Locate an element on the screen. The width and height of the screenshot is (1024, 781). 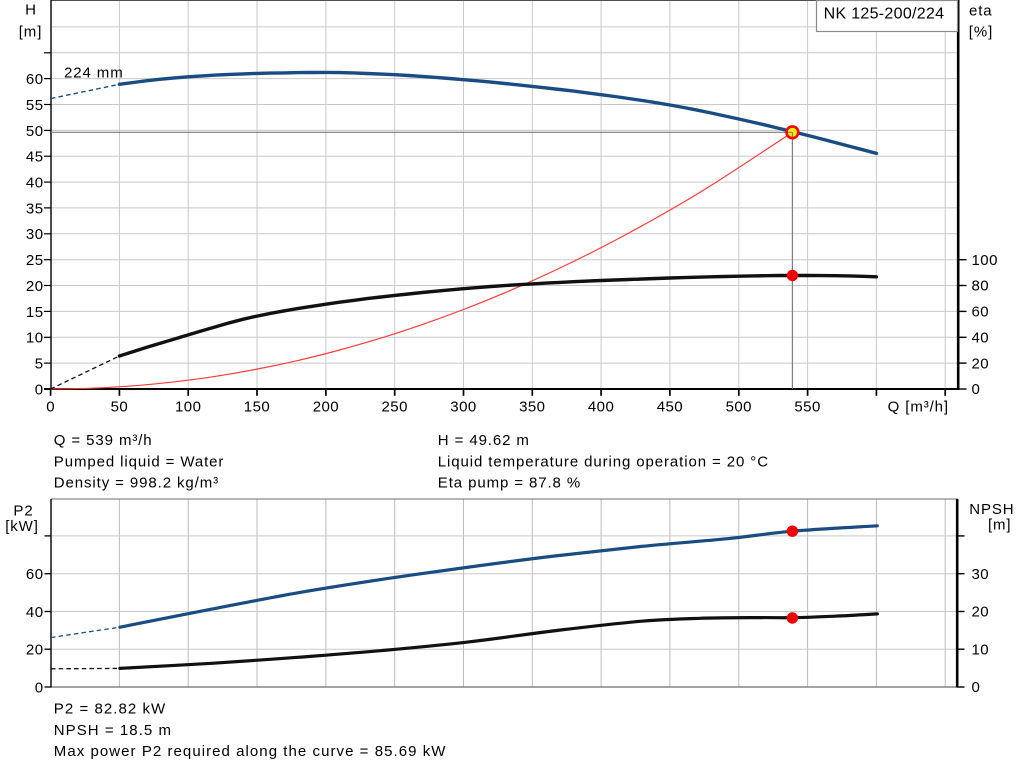
svg-text: H is located at coordinates (30, 10).